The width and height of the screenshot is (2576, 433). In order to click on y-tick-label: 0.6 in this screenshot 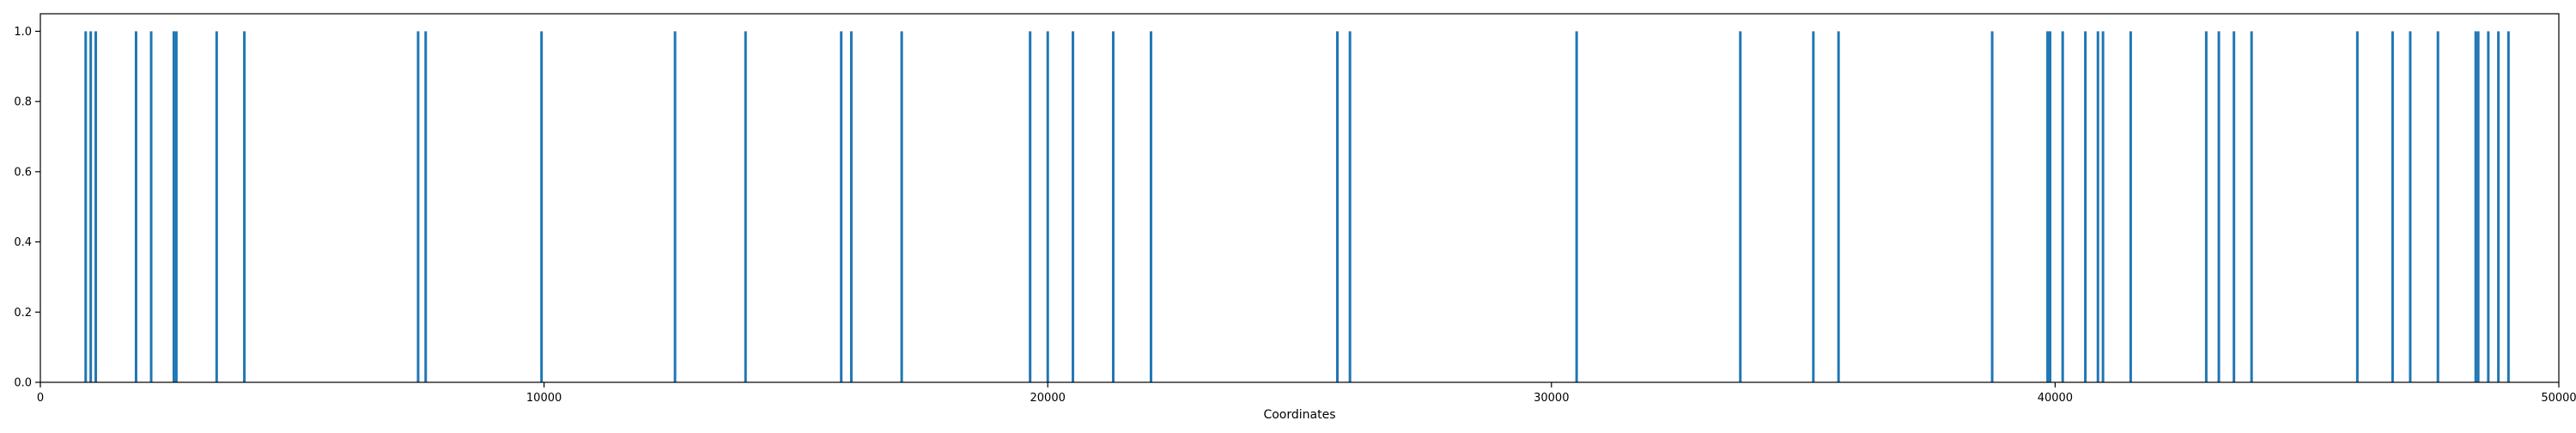, I will do `click(23, 172)`.